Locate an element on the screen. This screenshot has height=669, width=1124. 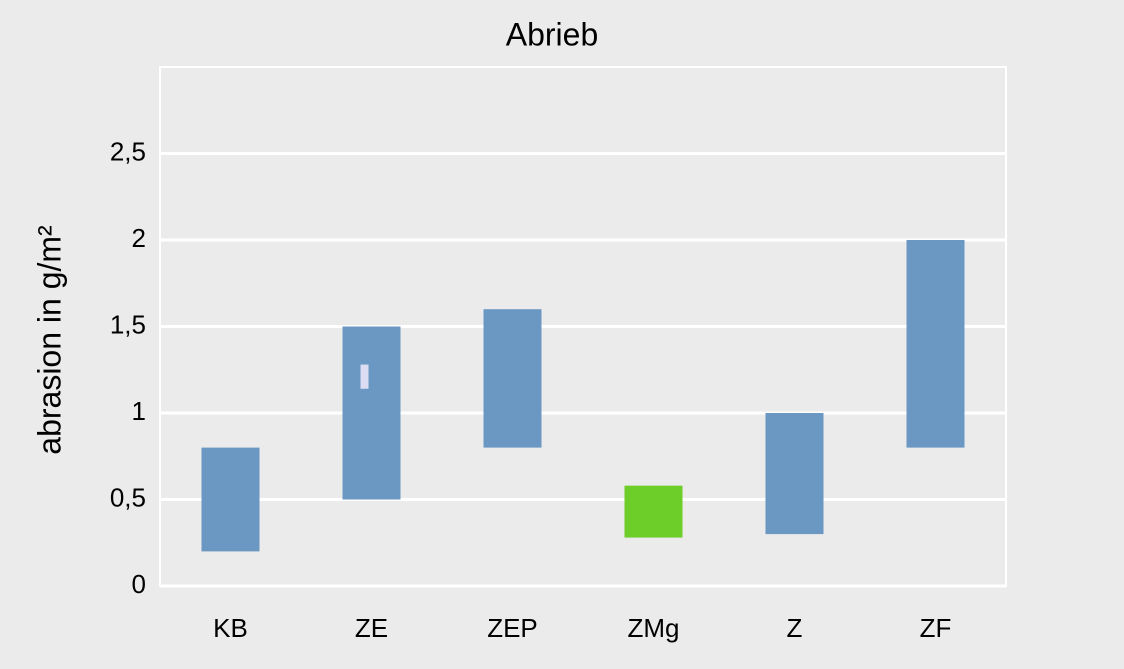
x-tick-label: ZMg is located at coordinates (654, 628).